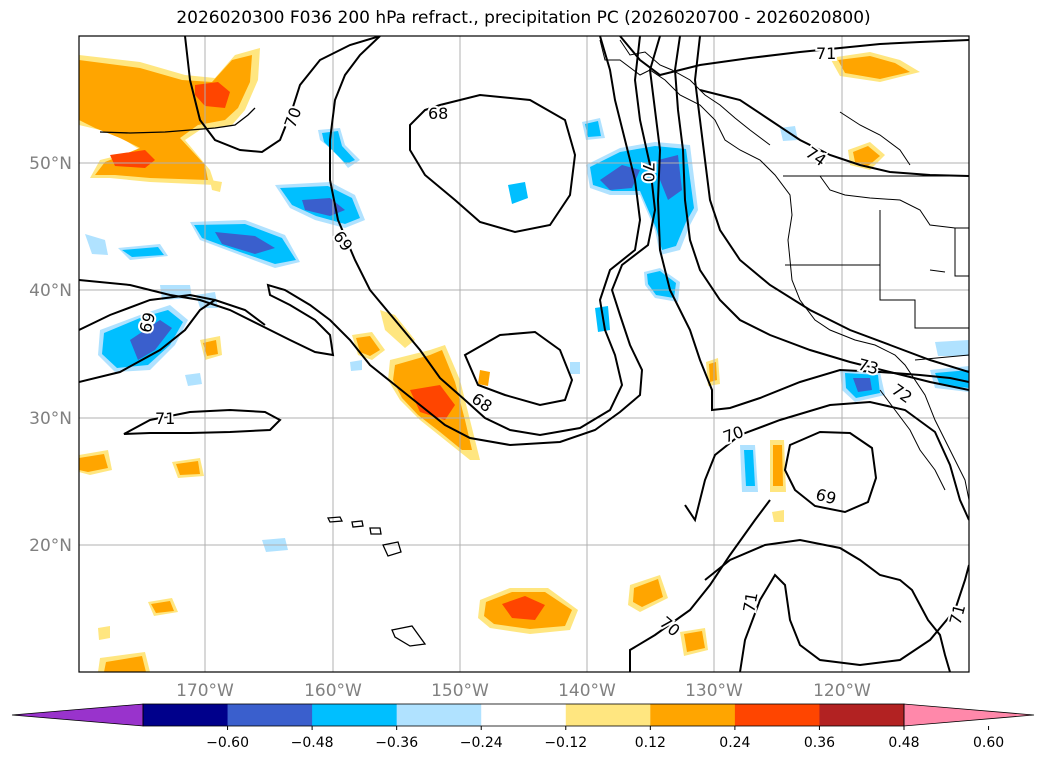 This screenshot has height=765, width=1047. What do you see at coordinates (481, 743) in the screenshot?
I see `colorbar-tick-label: −0.24` at bounding box center [481, 743].